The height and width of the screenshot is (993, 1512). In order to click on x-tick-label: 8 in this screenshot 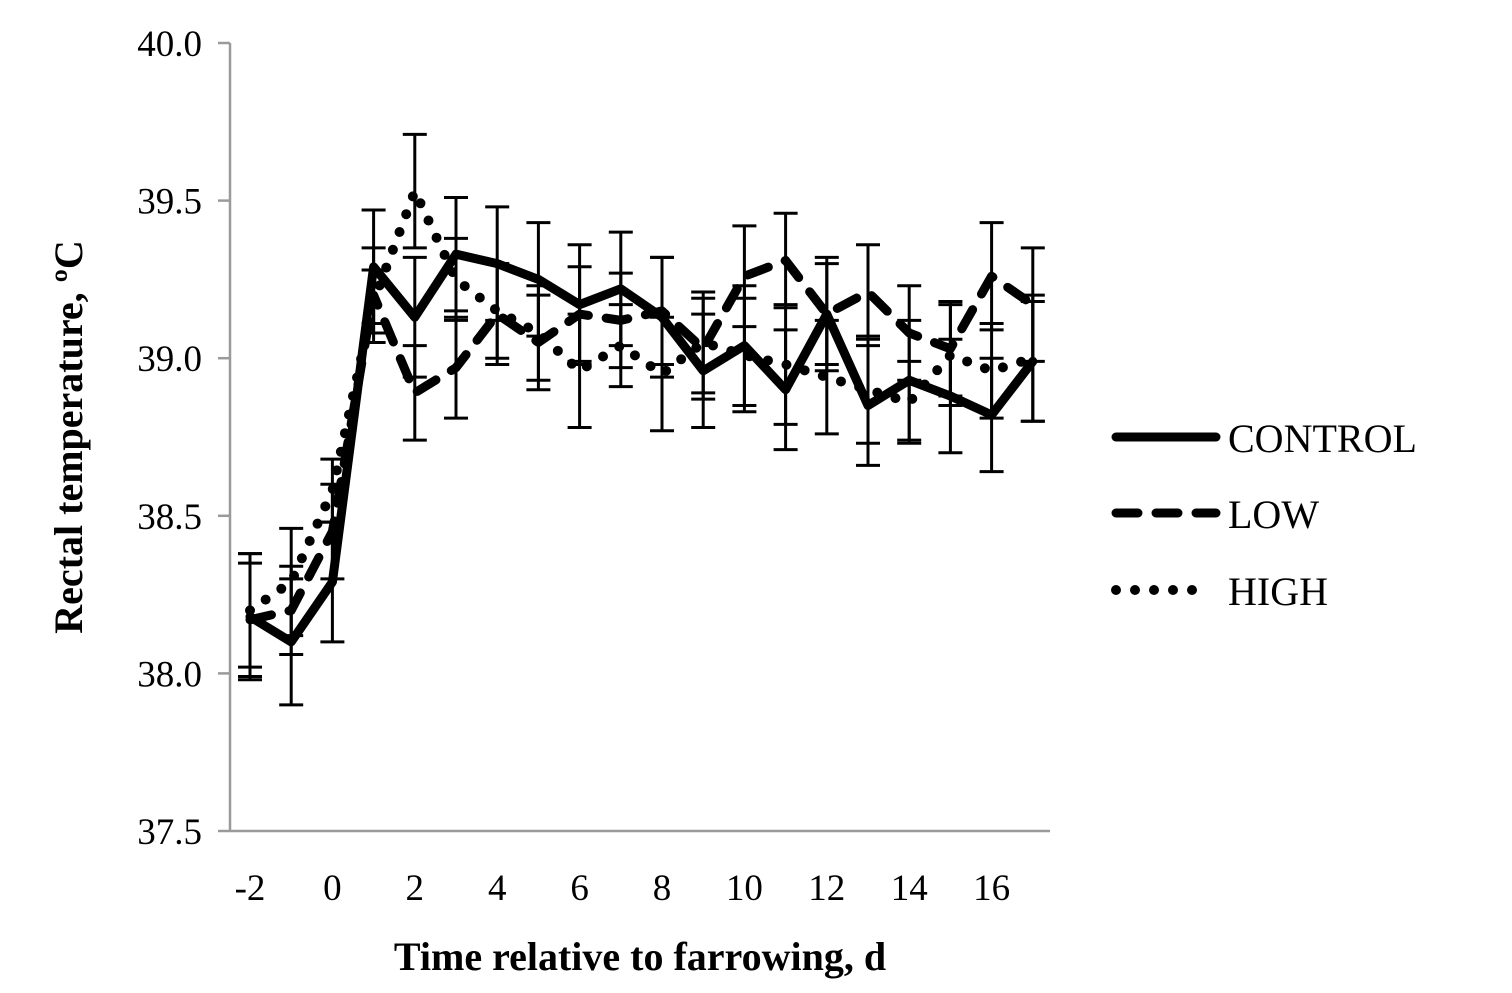, I will do `click(662, 888)`.